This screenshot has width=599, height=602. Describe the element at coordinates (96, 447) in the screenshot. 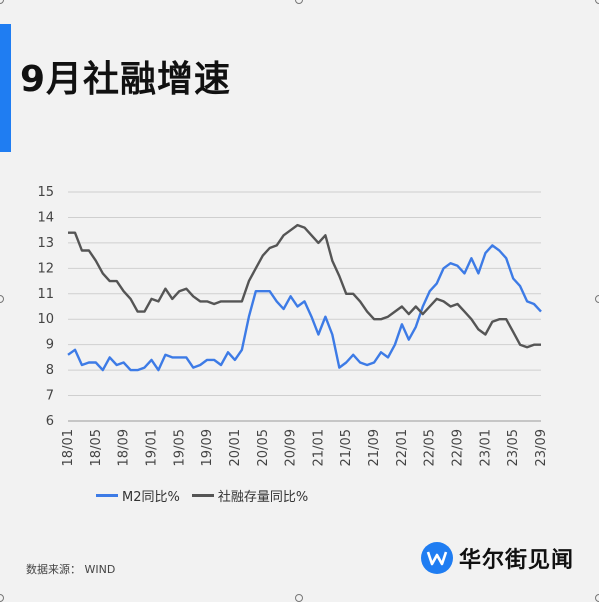

I see `x-tick-label: 18/05` at that location.